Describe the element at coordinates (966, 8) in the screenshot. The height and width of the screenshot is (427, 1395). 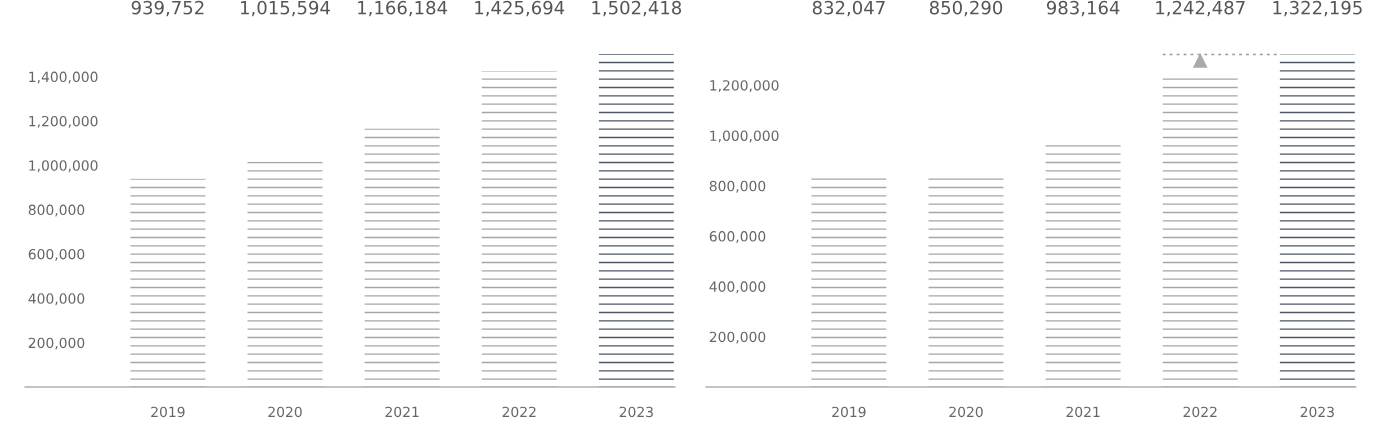
I see `data-label: 850,290` at that location.